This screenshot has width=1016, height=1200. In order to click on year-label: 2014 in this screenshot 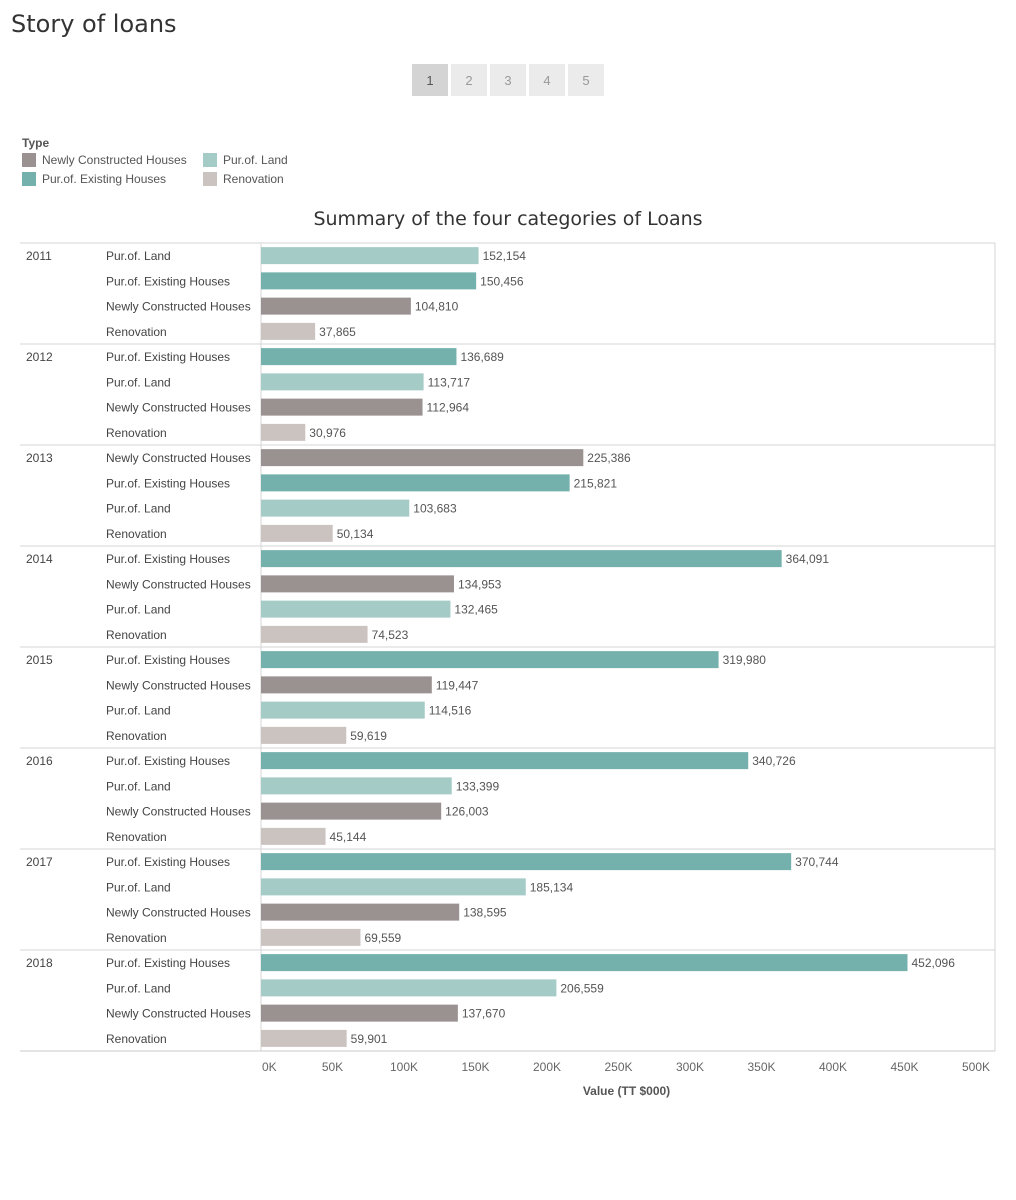, I will do `click(39, 559)`.